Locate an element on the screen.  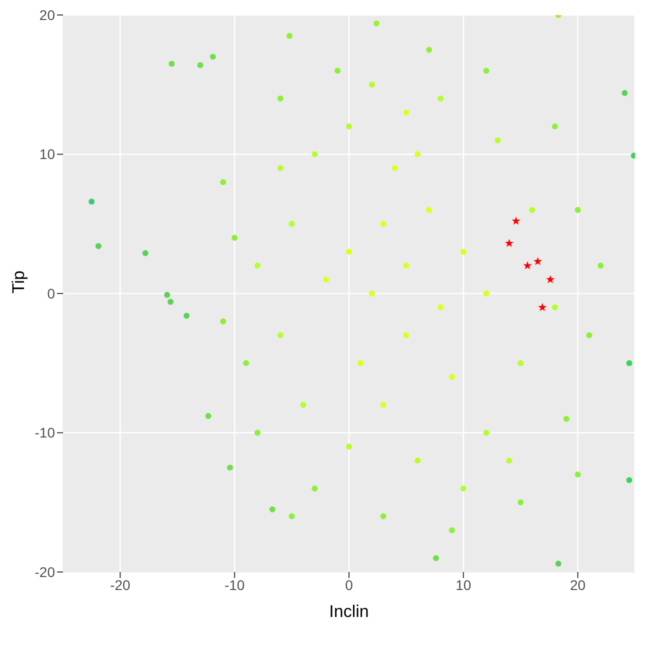
y-tick-label: 10 is located at coordinates (47, 154).